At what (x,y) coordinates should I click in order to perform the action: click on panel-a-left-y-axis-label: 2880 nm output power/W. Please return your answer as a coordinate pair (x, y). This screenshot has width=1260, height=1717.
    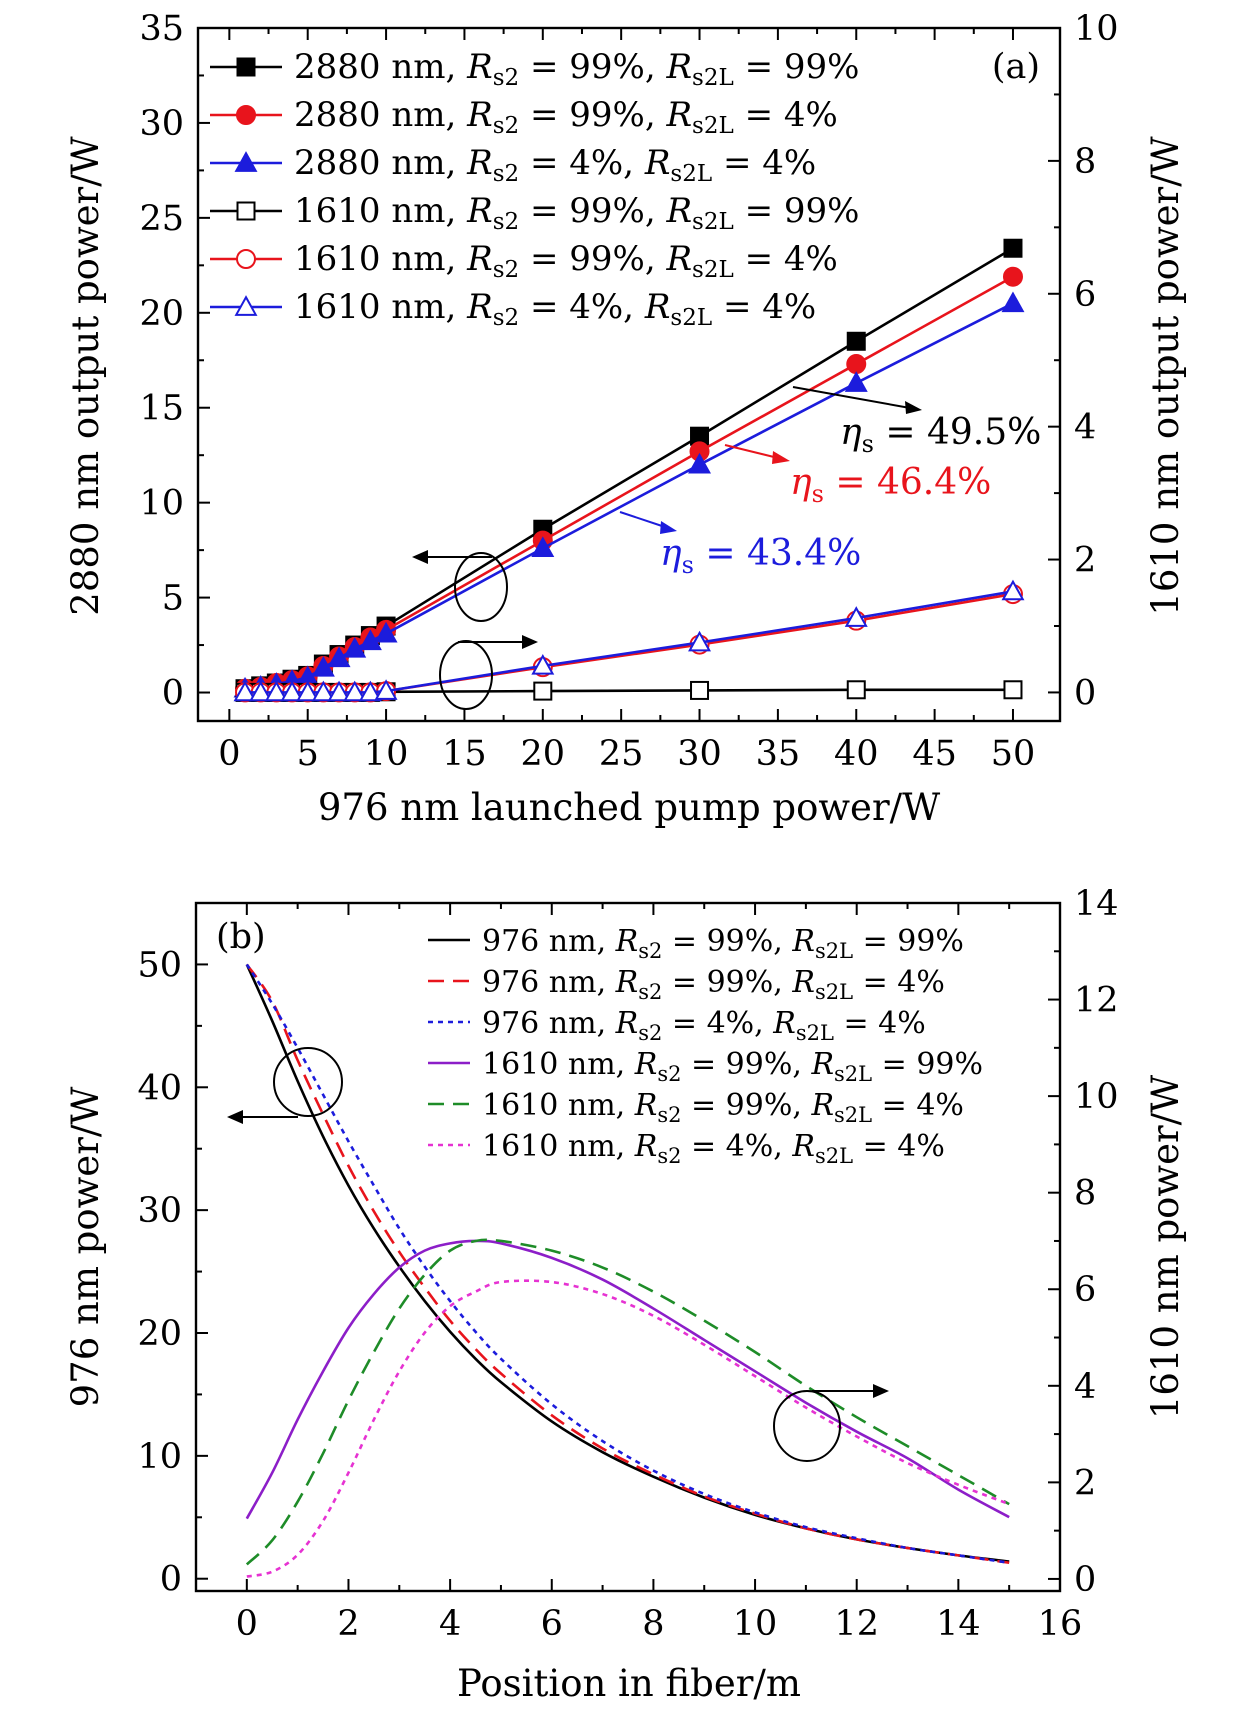
    Looking at the image, I should click on (85, 375).